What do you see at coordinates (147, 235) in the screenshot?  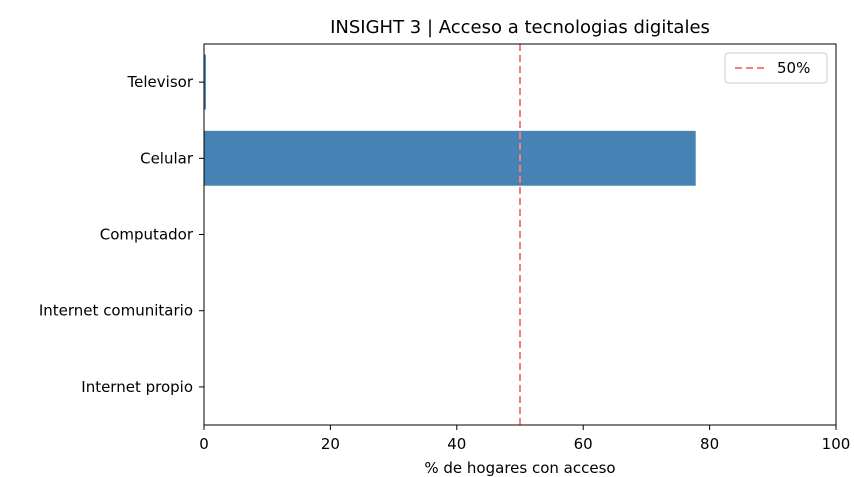 I see `y-tick-label: Computador` at bounding box center [147, 235].